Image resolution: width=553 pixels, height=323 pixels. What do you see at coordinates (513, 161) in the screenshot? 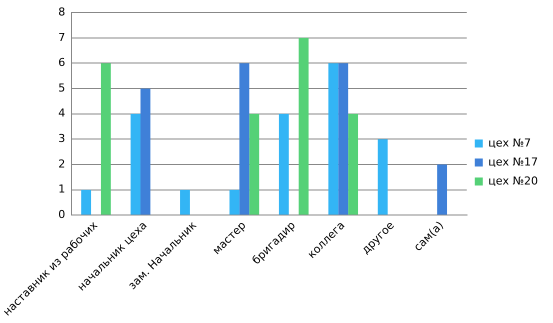
I see `legend-label: цех №17` at bounding box center [513, 161].